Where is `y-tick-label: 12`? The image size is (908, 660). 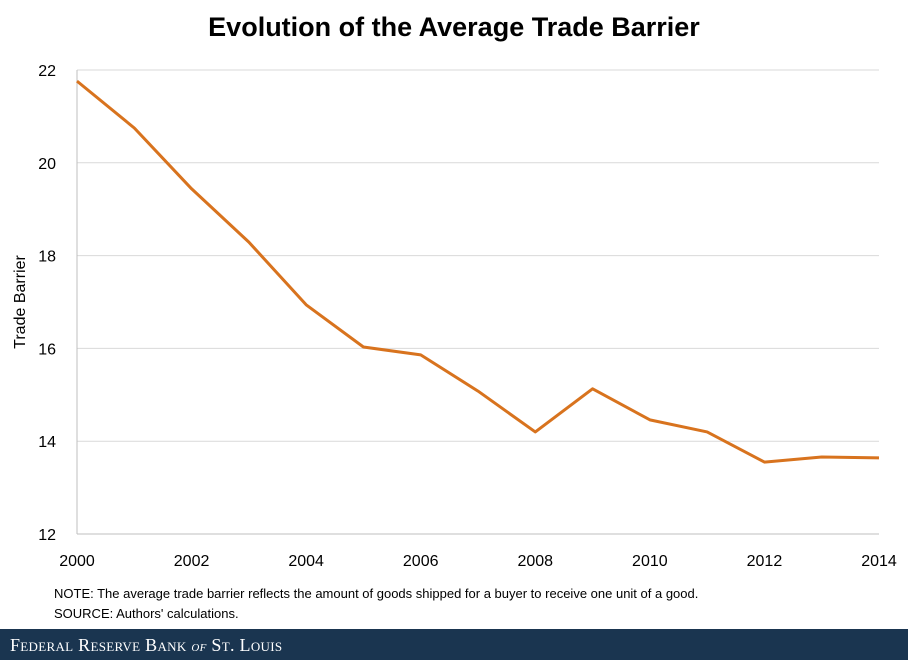 y-tick-label: 12 is located at coordinates (47, 535).